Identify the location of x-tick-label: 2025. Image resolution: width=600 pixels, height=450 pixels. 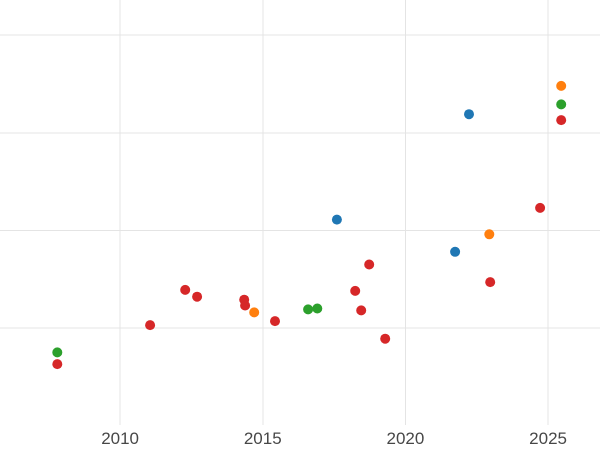
(548, 438).